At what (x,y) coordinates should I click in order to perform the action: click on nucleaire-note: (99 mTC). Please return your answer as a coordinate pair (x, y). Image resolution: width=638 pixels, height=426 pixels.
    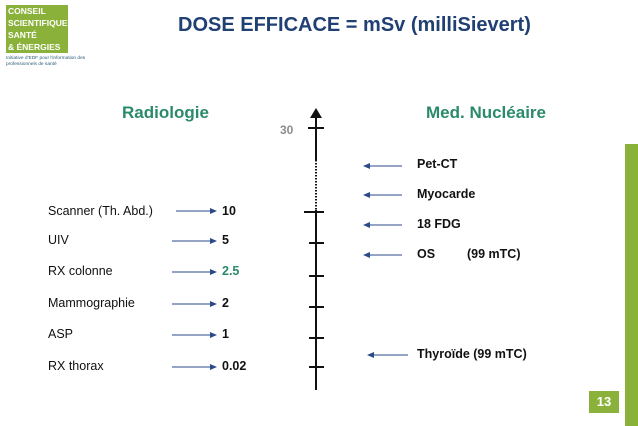
    Looking at the image, I should click on (494, 254).